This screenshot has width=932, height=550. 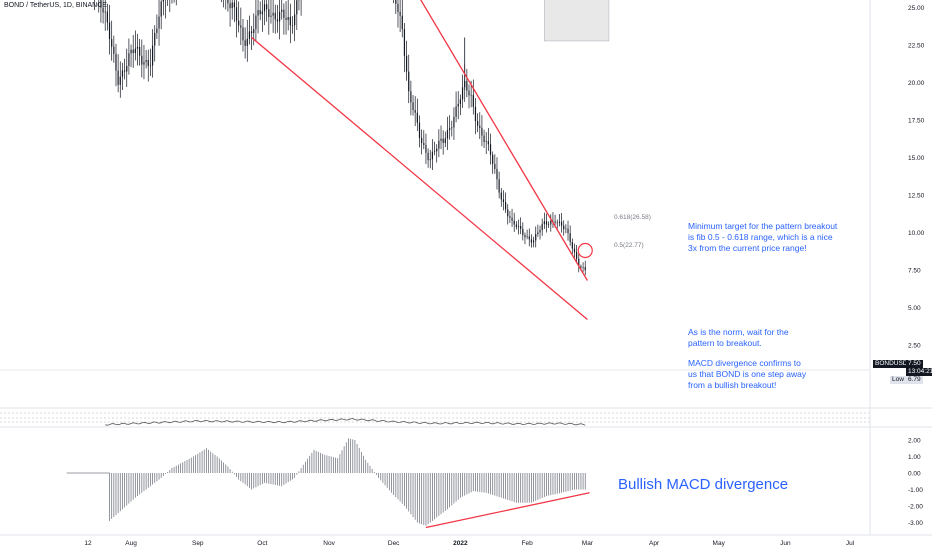 What do you see at coordinates (131, 543) in the screenshot?
I see `time-tick-label: Aug` at bounding box center [131, 543].